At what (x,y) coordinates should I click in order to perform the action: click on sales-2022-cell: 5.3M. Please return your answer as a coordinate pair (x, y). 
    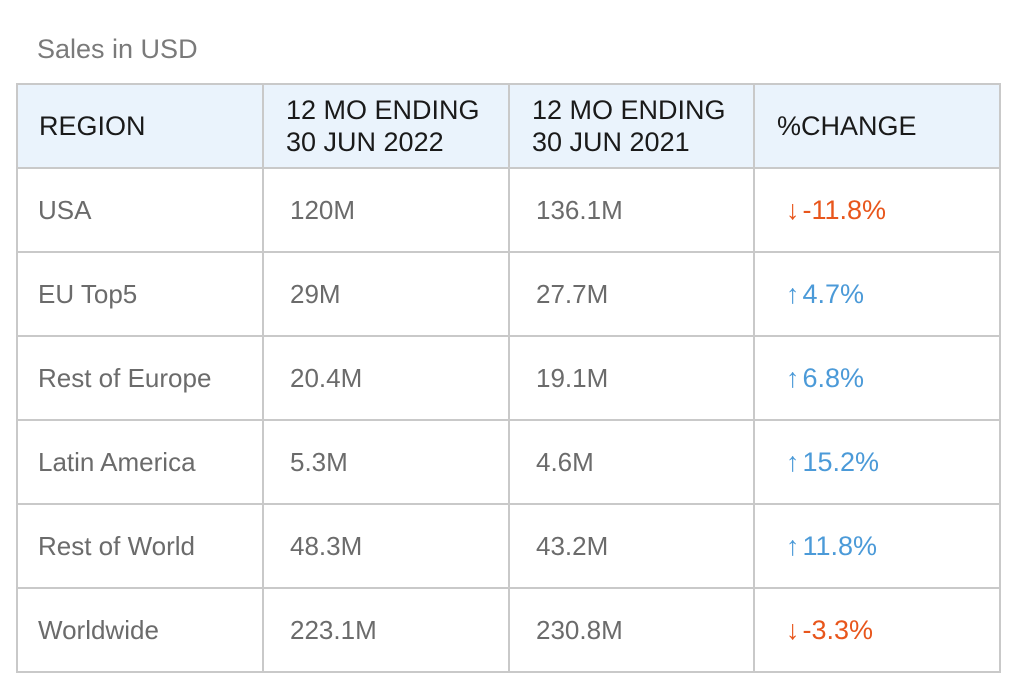
    Looking at the image, I should click on (386, 462).